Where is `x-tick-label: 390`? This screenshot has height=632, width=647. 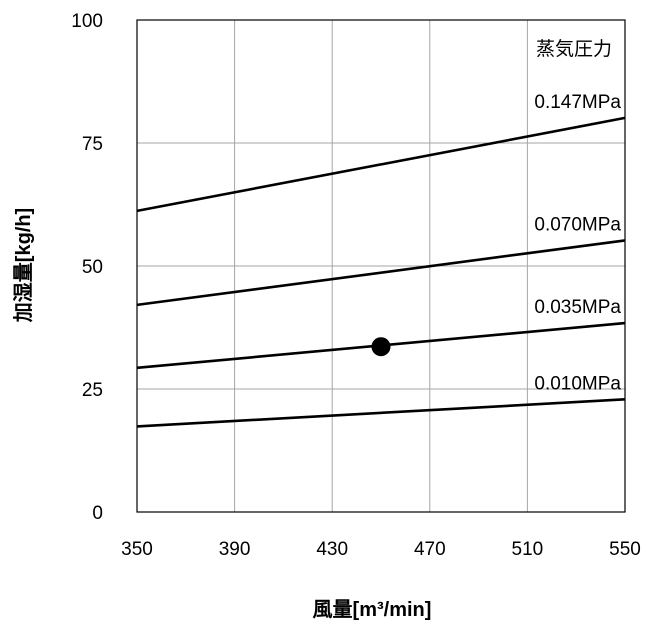
x-tick-label: 390 is located at coordinates (235, 549).